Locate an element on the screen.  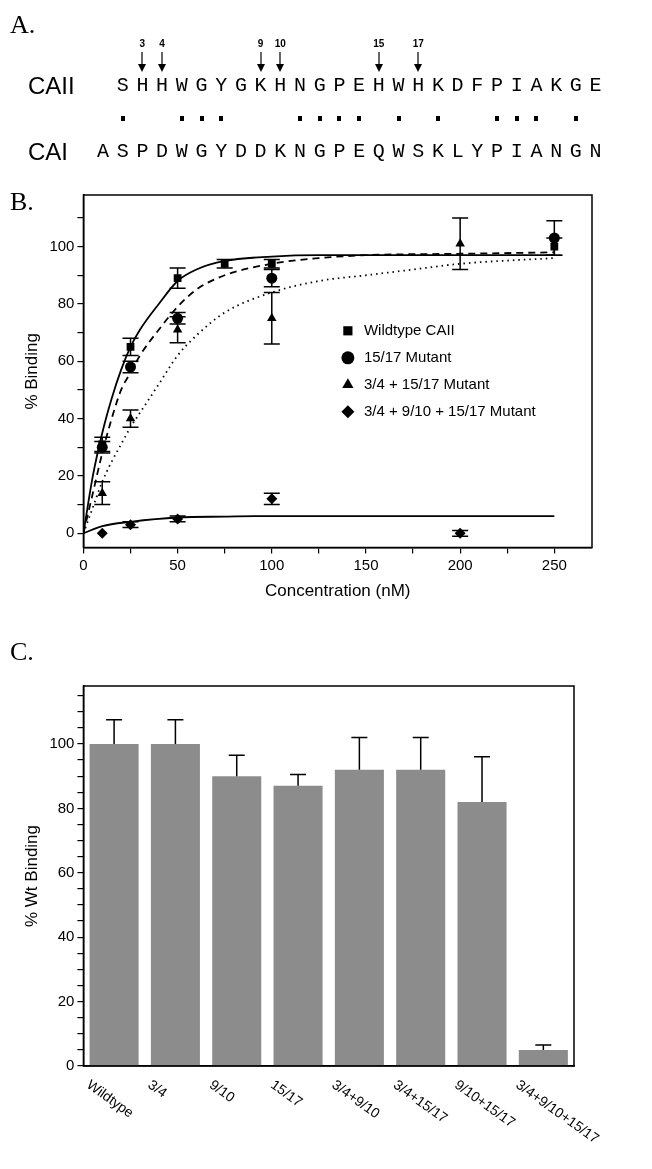
chart-title: C. is located at coordinates (22, 651).